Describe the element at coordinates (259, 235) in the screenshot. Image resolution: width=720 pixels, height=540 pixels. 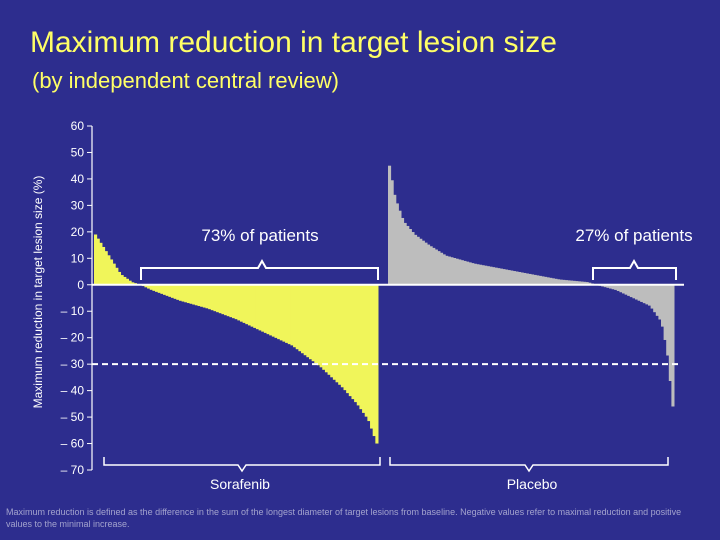
I see `annotation-label: 73% of patients` at that location.